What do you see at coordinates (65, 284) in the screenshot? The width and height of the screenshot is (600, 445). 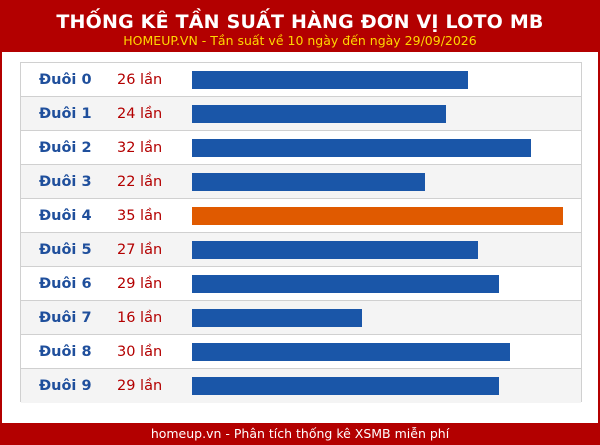 I see `bar-category-label: Đuôi 6` at bounding box center [65, 284].